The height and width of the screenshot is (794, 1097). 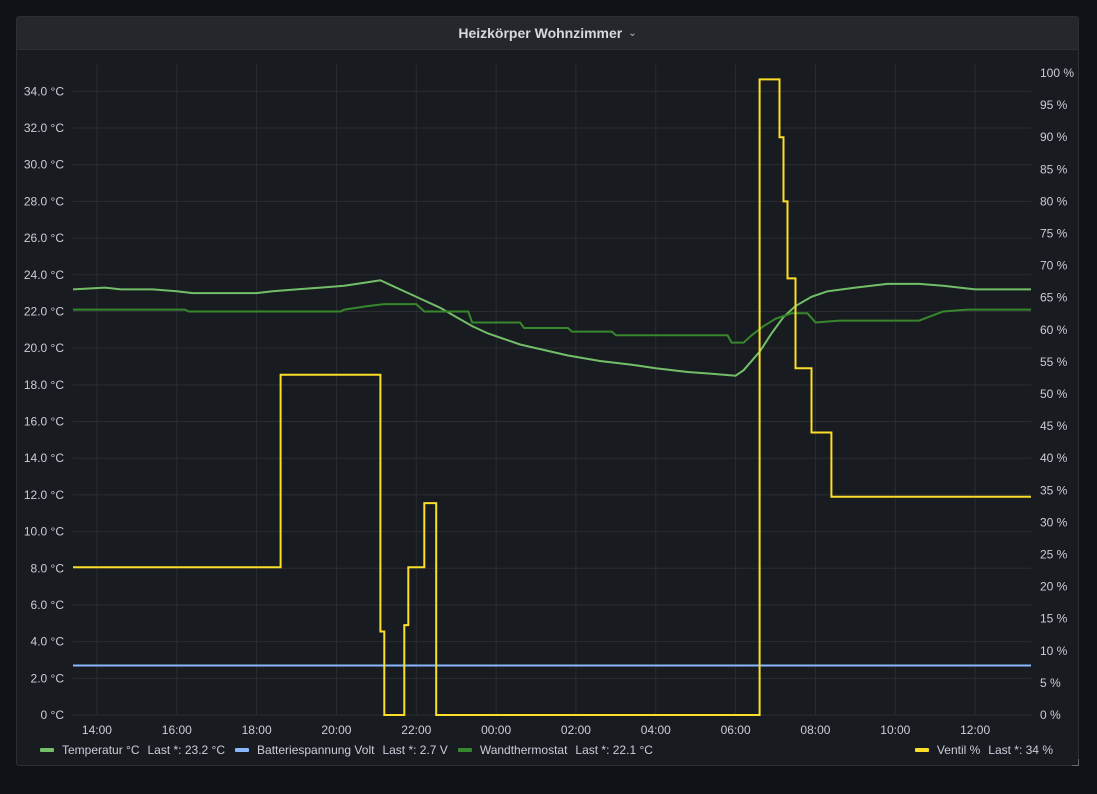 What do you see at coordinates (1054, 234) in the screenshot?
I see `right-tick-label: 75 %` at bounding box center [1054, 234].